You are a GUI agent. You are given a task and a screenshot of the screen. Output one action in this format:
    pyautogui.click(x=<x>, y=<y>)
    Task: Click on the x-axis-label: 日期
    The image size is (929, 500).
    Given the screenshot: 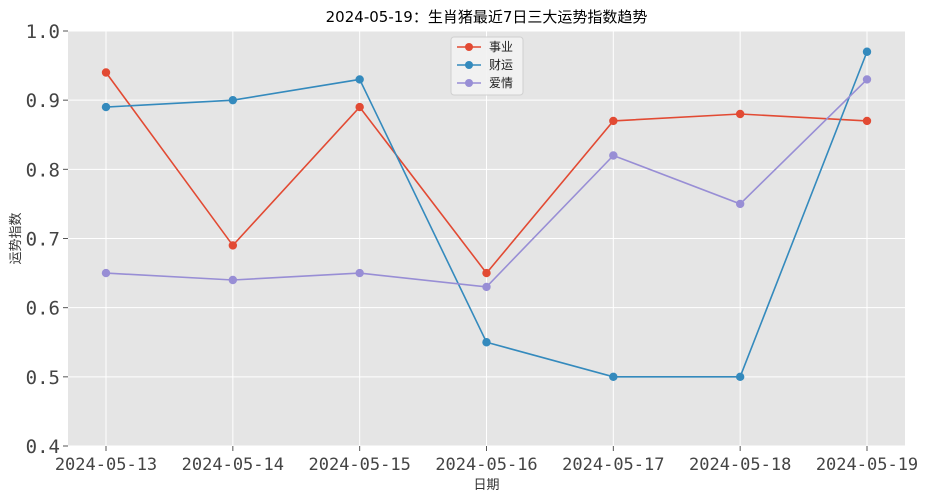 What is the action you would take?
    pyautogui.click(x=486, y=485)
    